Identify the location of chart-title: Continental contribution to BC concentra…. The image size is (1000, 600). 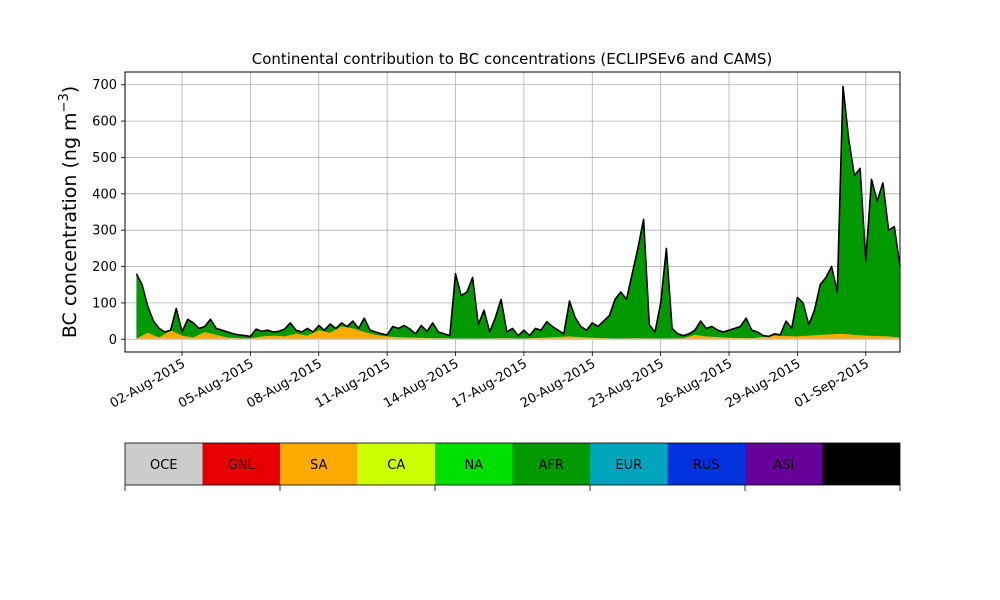
(512, 59).